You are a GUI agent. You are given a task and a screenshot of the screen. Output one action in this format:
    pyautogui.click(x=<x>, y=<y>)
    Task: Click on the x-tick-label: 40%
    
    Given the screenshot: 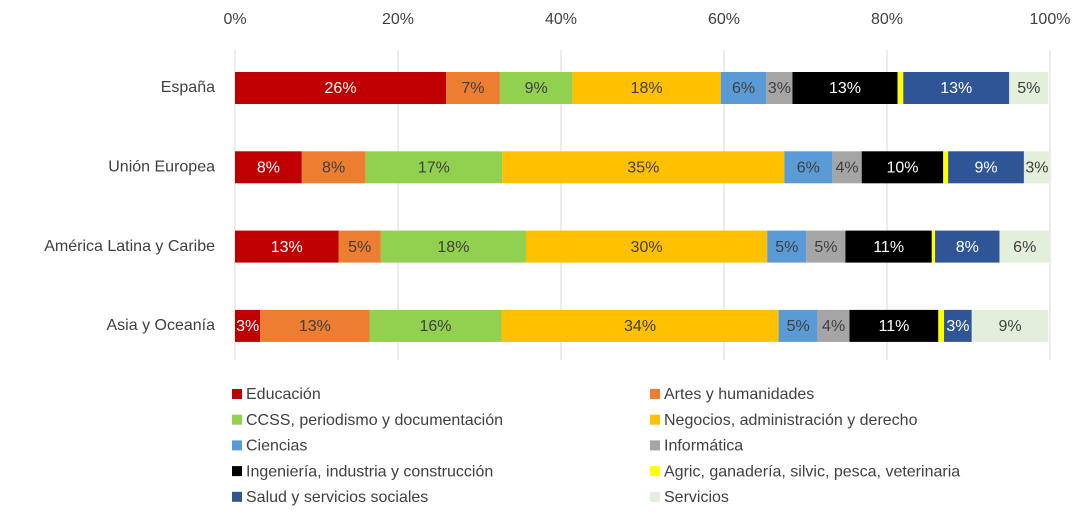 What is the action you would take?
    pyautogui.click(x=561, y=19)
    